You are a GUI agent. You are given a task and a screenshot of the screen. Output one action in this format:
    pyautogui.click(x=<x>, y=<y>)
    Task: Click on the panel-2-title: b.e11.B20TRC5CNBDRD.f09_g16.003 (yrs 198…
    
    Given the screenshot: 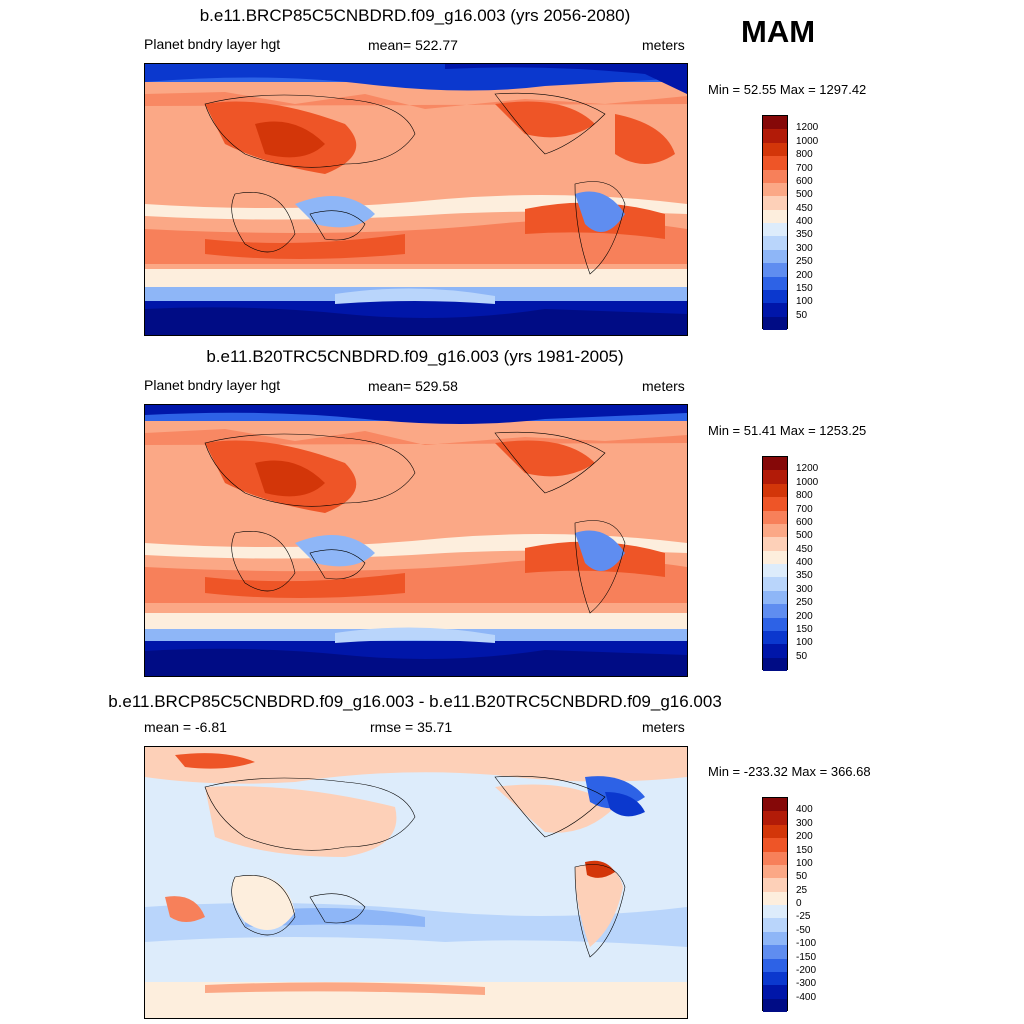 What is the action you would take?
    pyautogui.click(x=415, y=356)
    